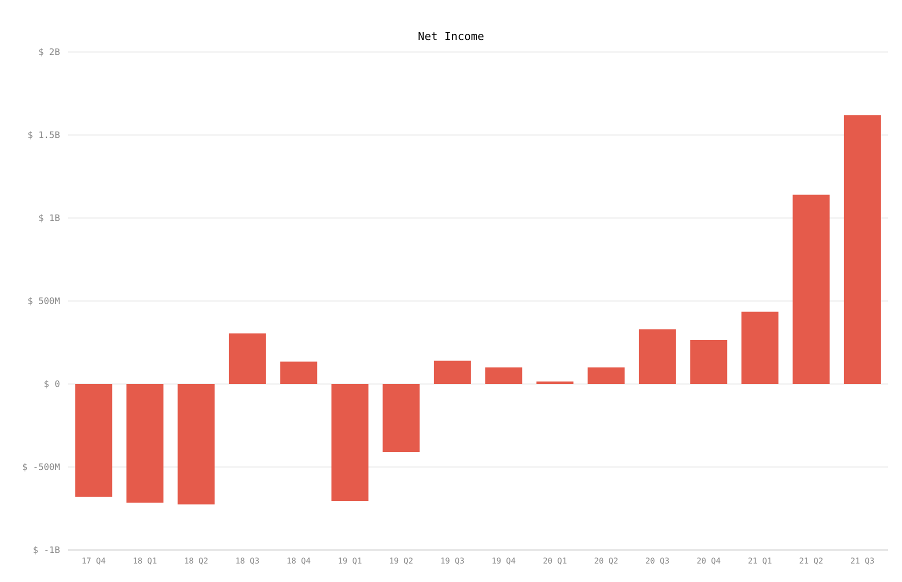 This screenshot has height=582, width=902. What do you see at coordinates (145, 561) in the screenshot?
I see `x-tick-label: 18 Q1` at bounding box center [145, 561].